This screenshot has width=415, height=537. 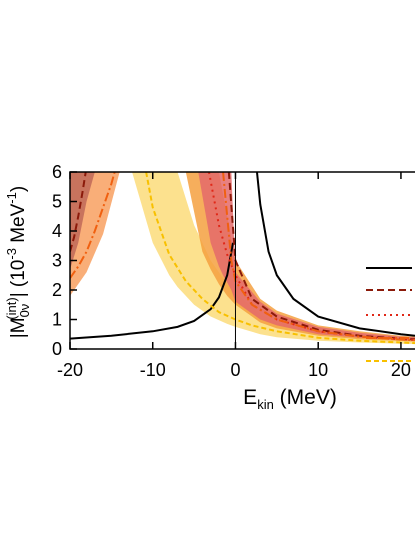 What do you see at coordinates (250, 397) in the screenshot?
I see `axis-title-part: E` at bounding box center [250, 397].